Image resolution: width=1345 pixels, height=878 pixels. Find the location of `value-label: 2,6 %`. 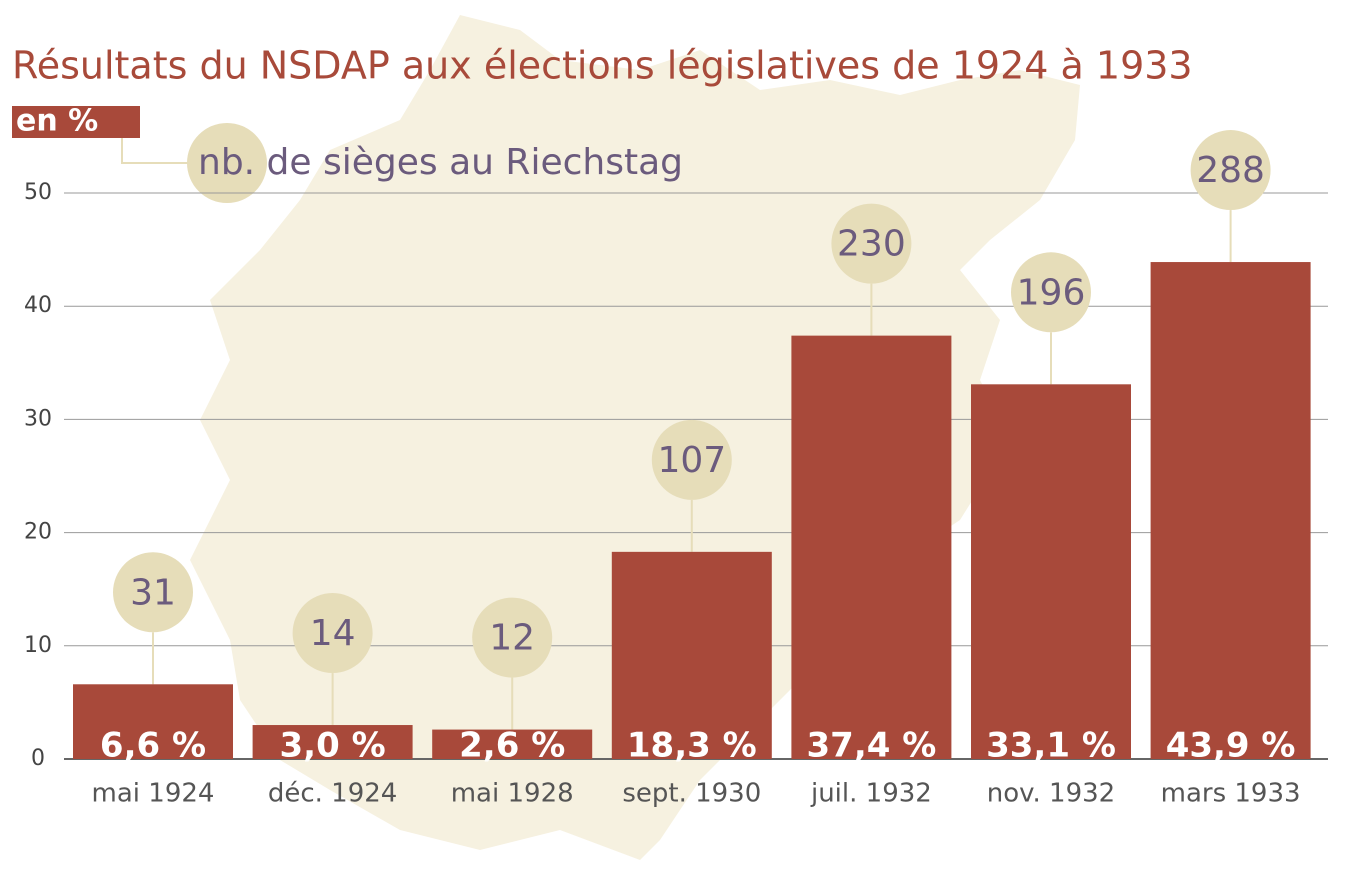

value-label: 2,6 % is located at coordinates (512, 746).